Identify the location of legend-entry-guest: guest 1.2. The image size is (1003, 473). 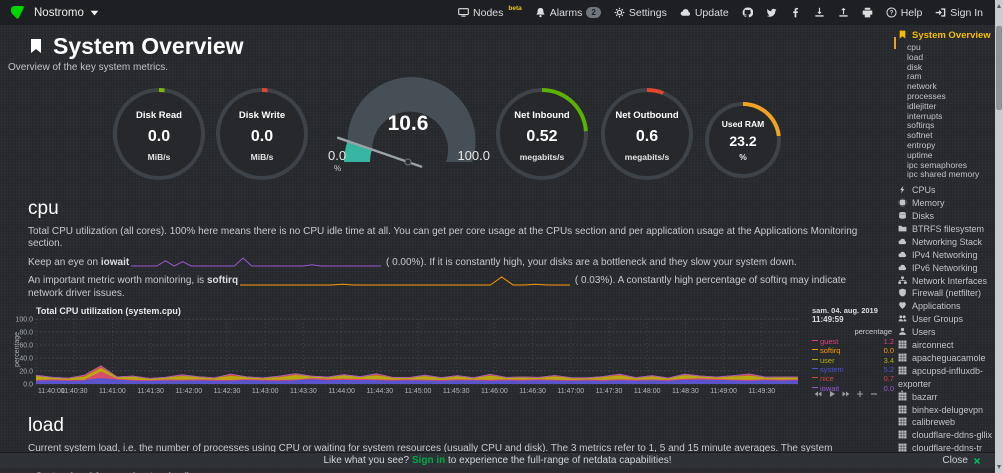
(853, 341).